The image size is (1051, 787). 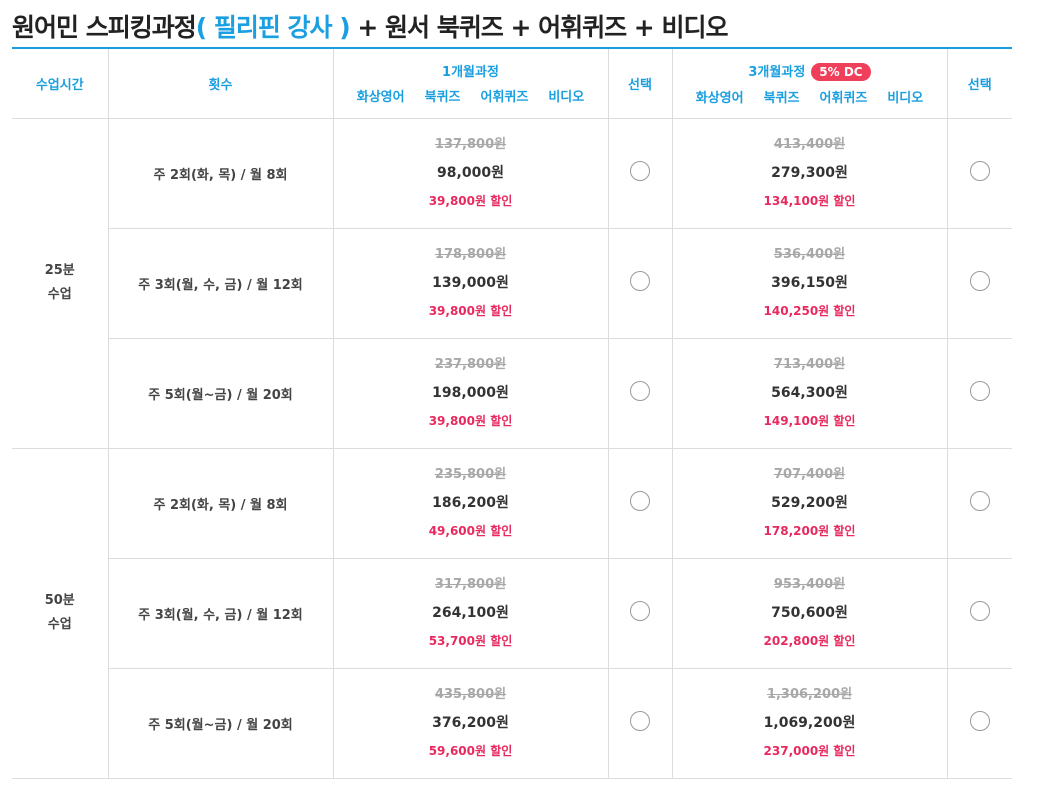 I want to click on lesson-time-minutes: 50분, so click(x=59, y=600).